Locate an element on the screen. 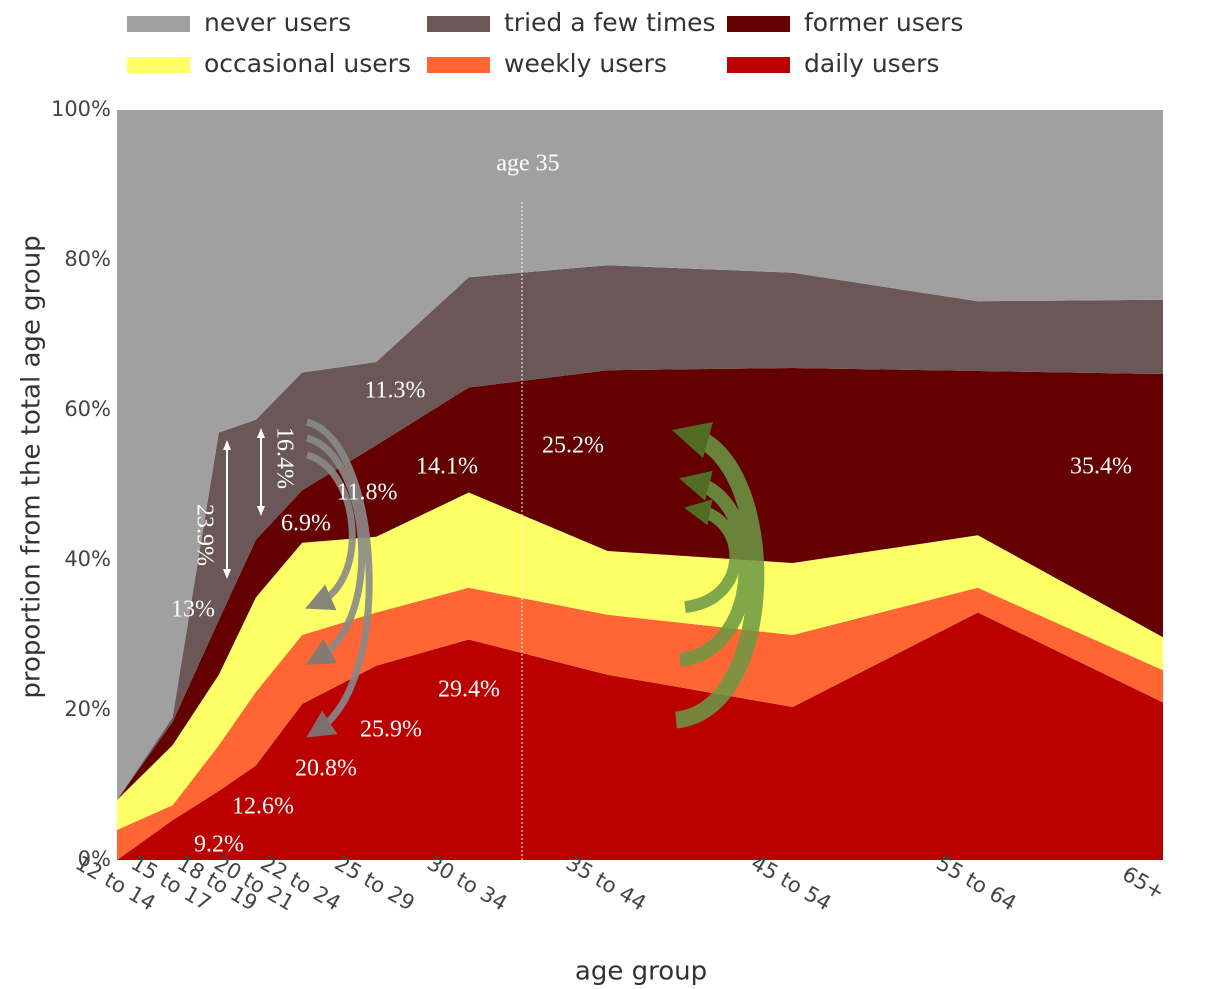  legend-label: tried a few times is located at coordinates (610, 22).